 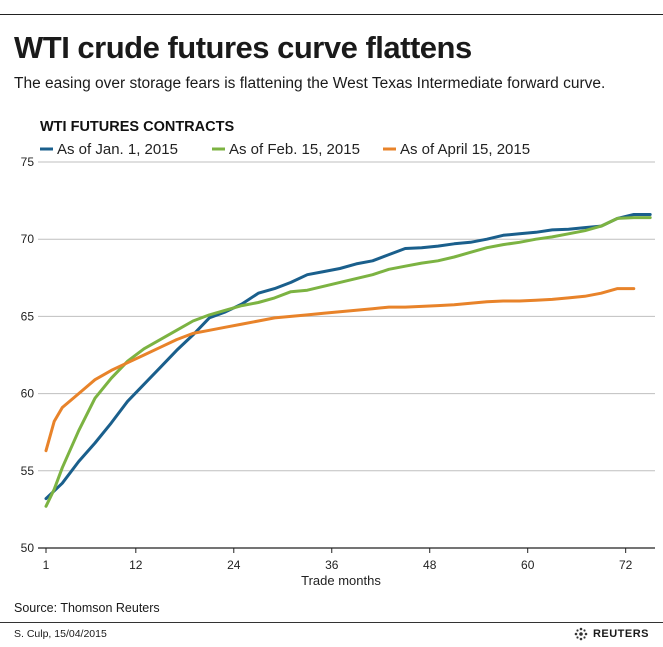 I want to click on credit-line: S. Culp, 15/04/2015, so click(x=60, y=634).